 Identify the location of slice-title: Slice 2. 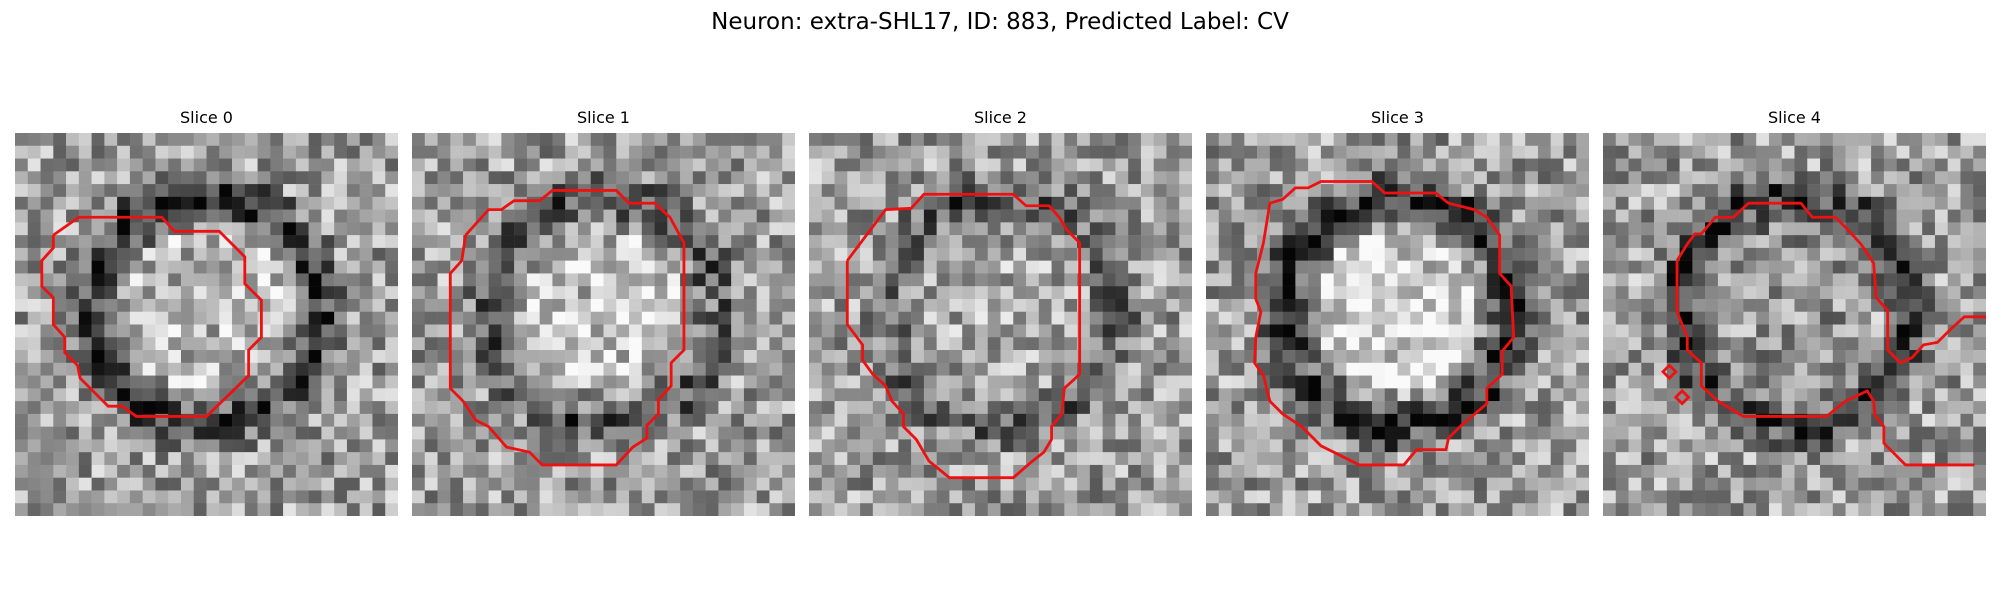
(1000, 117).